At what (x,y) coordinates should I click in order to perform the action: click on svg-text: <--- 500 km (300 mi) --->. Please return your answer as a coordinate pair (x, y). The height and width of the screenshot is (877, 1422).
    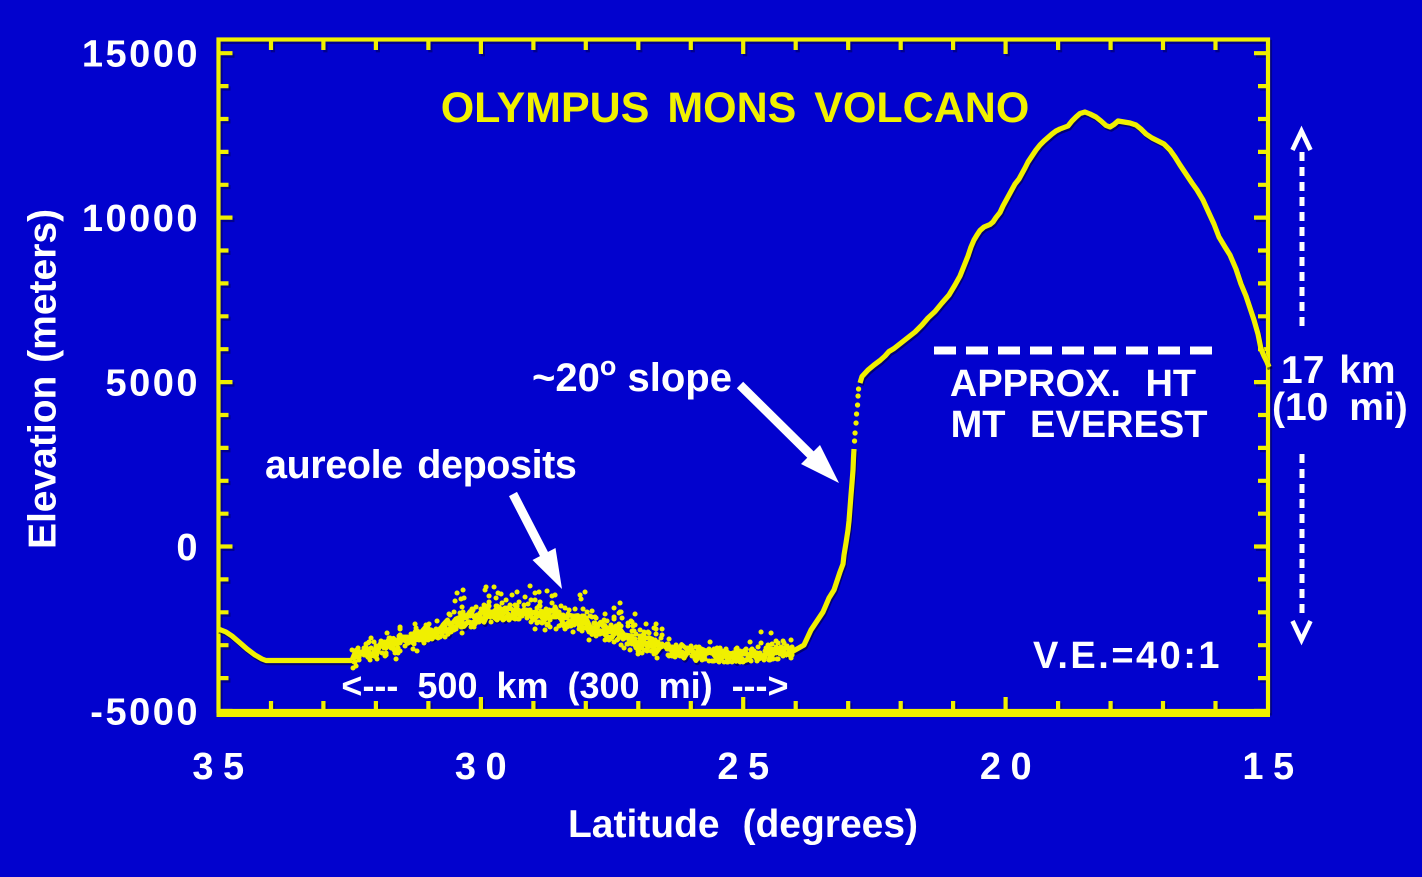
    Looking at the image, I should click on (564, 685).